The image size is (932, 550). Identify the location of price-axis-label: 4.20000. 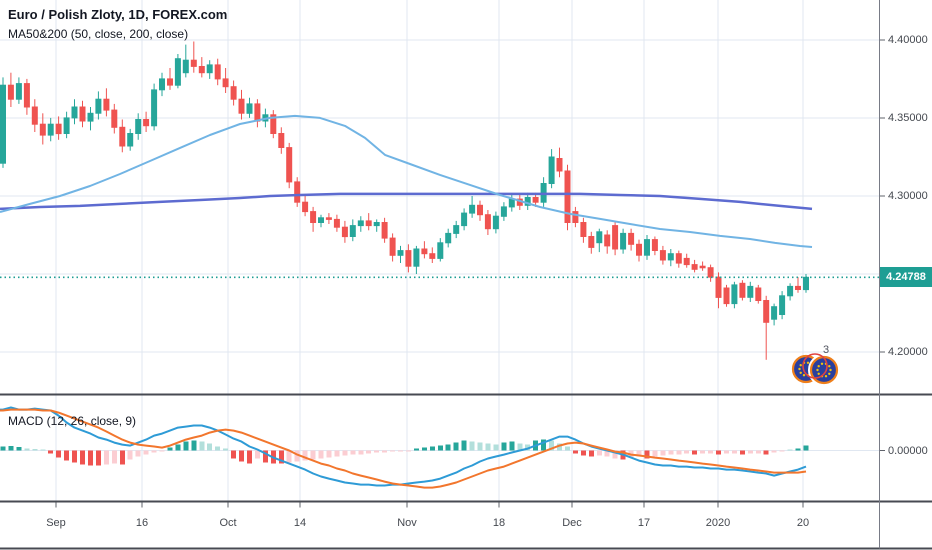
(908, 352).